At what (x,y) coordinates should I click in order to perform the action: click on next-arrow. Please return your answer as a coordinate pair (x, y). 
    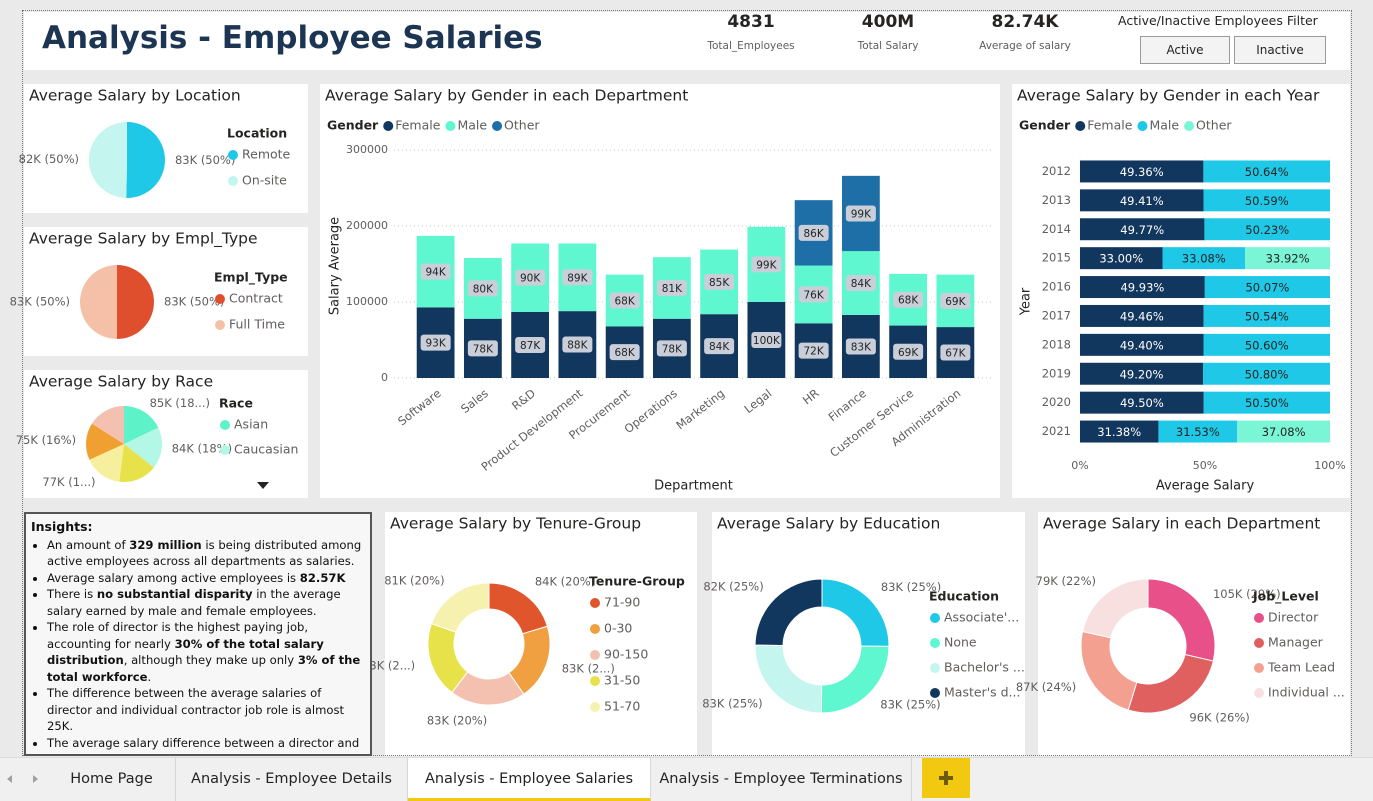
    Looking at the image, I should click on (35, 779).